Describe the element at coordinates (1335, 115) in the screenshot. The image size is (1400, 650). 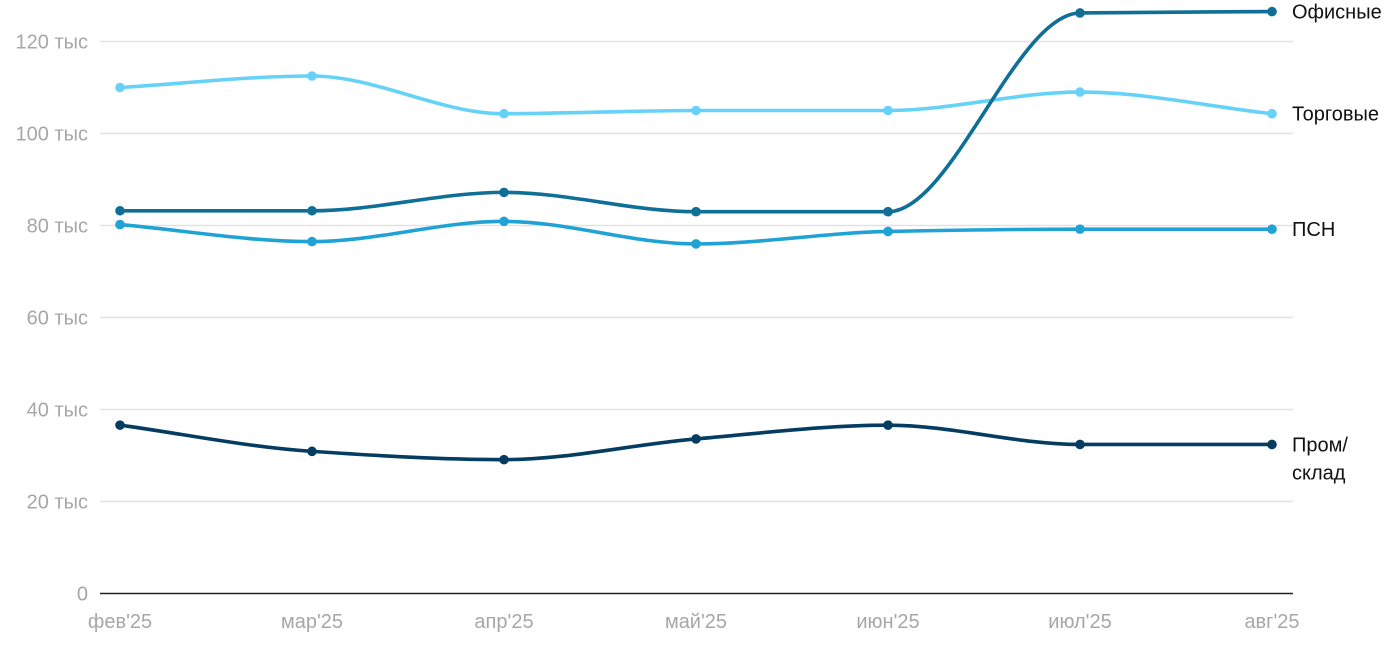
I see `series-label: Торговые` at that location.